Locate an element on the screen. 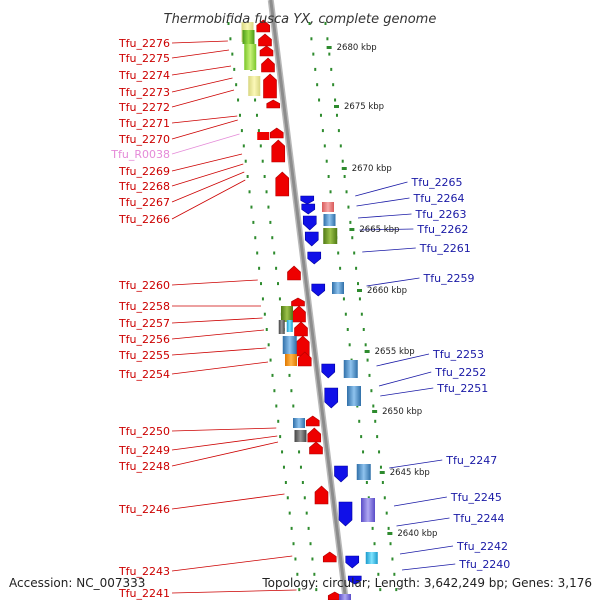 Image resolution: width=600 pixels, height=600 pixels. gene-label-left: Tfu_R0038 is located at coordinates (140, 154).